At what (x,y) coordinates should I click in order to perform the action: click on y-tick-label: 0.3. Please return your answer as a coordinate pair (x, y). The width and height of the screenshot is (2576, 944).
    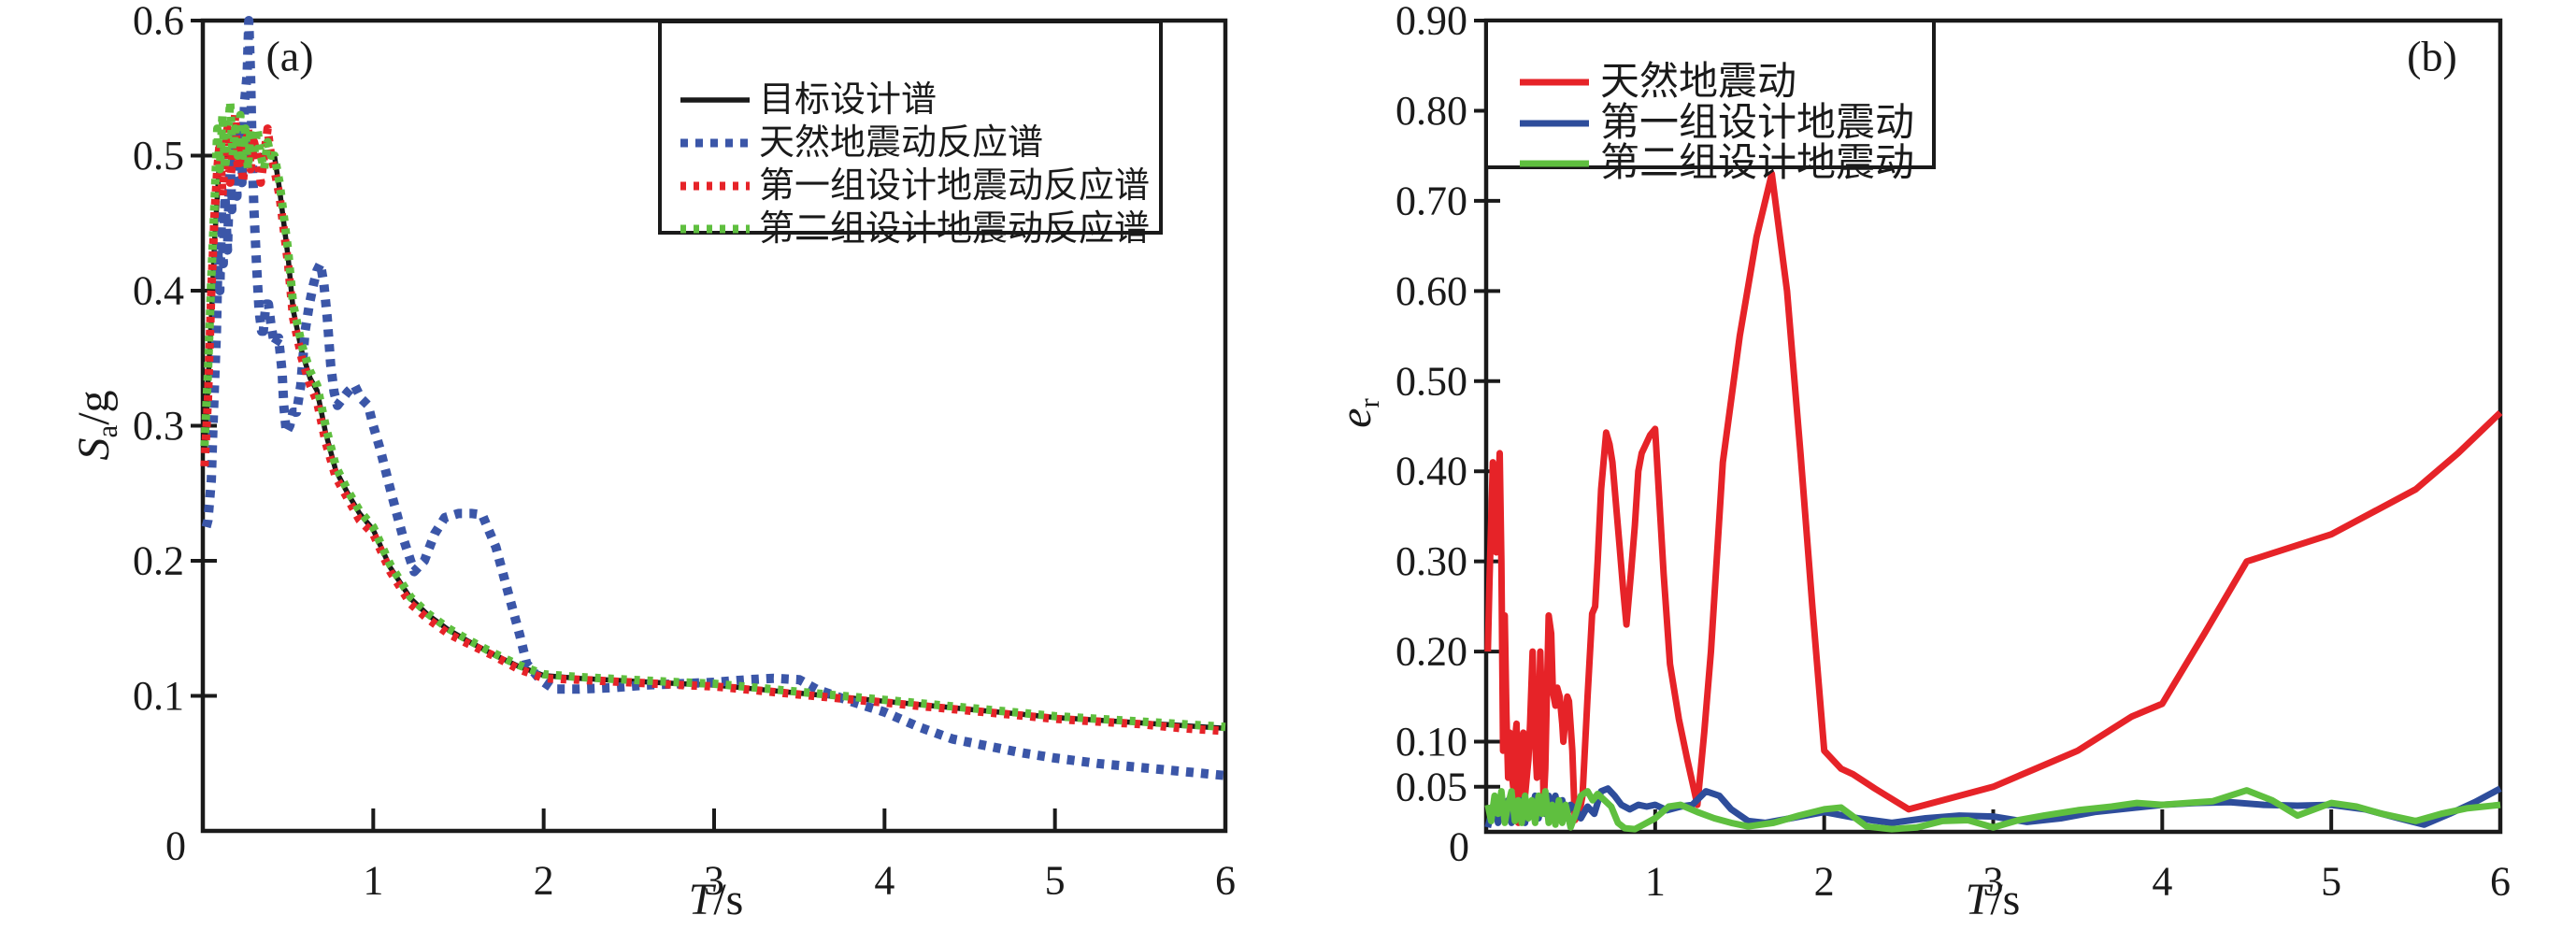
    Looking at the image, I should click on (158, 426).